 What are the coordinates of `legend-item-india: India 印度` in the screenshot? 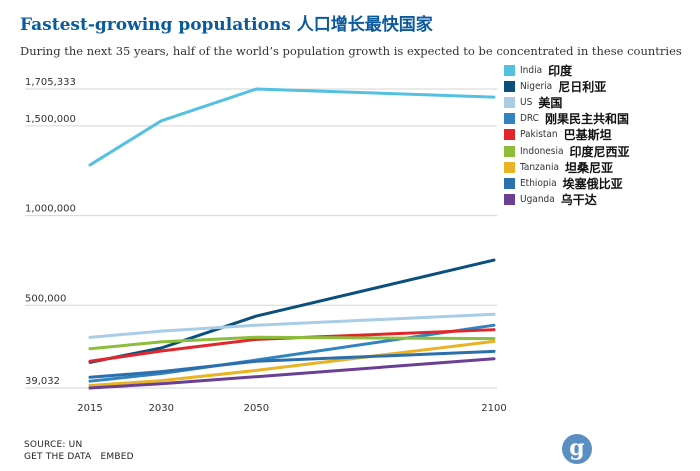 It's located at (567, 70).